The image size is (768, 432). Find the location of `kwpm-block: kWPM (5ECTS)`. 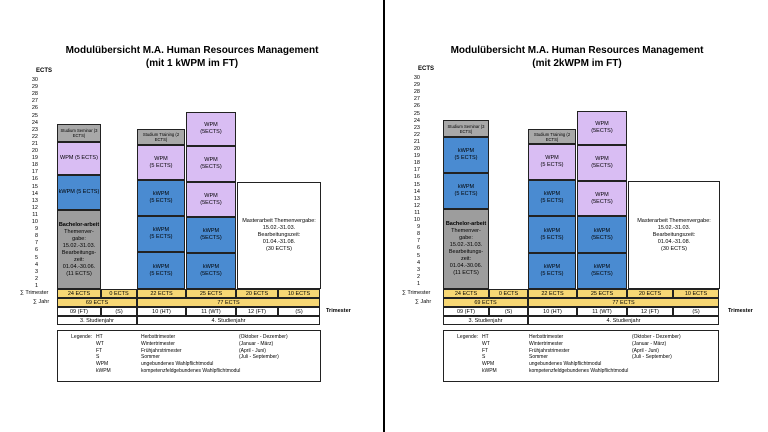

kwpm-block: kWPM (5ECTS) is located at coordinates (602, 234).